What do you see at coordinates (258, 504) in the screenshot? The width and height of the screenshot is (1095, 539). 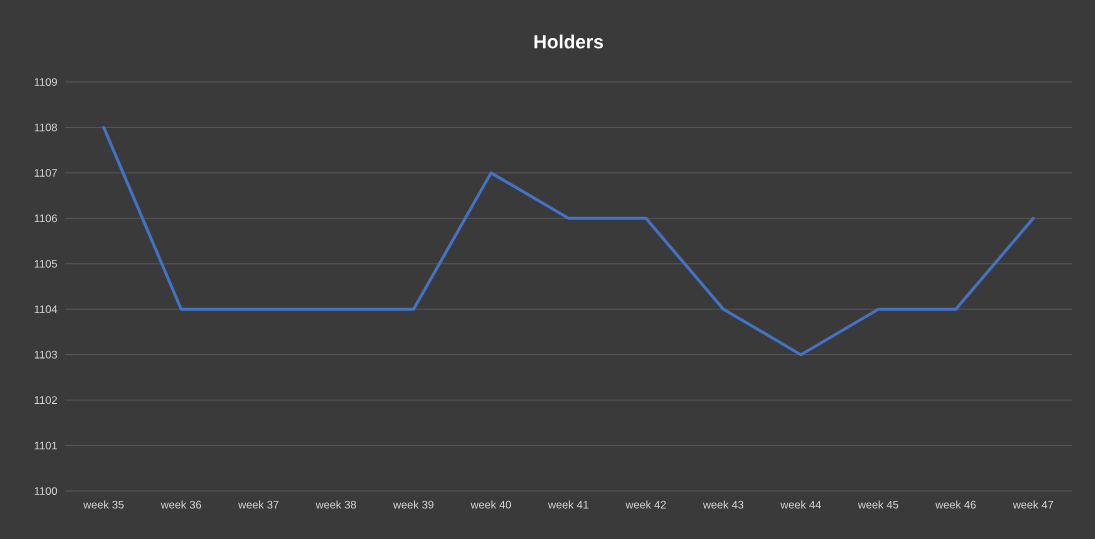 I see `x-tick-label: week 37` at bounding box center [258, 504].